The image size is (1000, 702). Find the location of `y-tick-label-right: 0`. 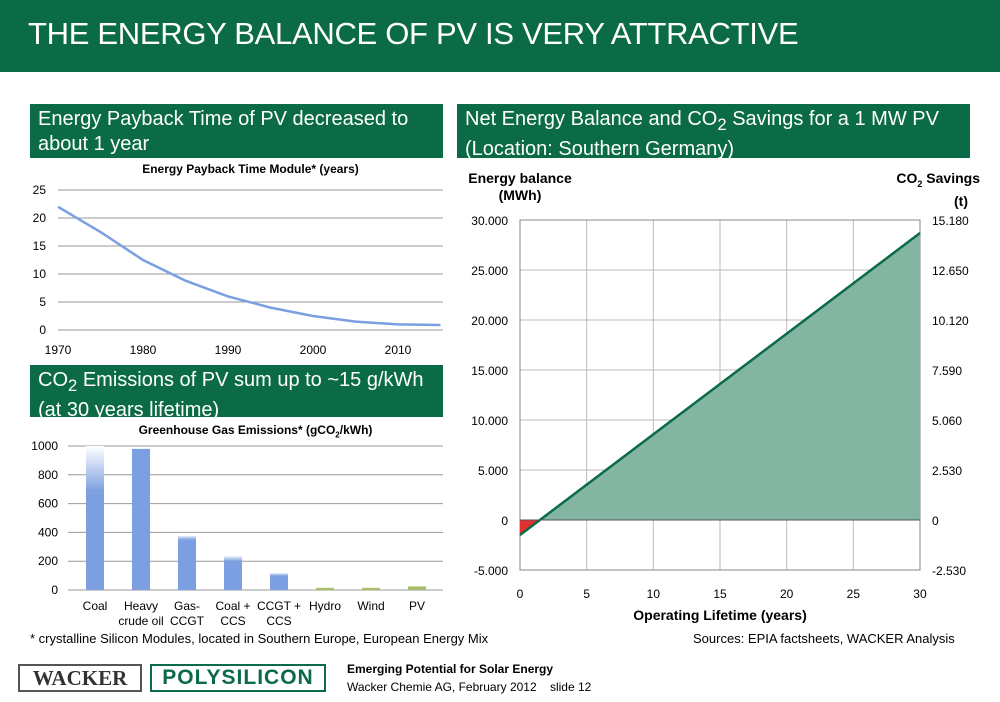

y-tick-label-right: 0 is located at coordinates (935, 521).